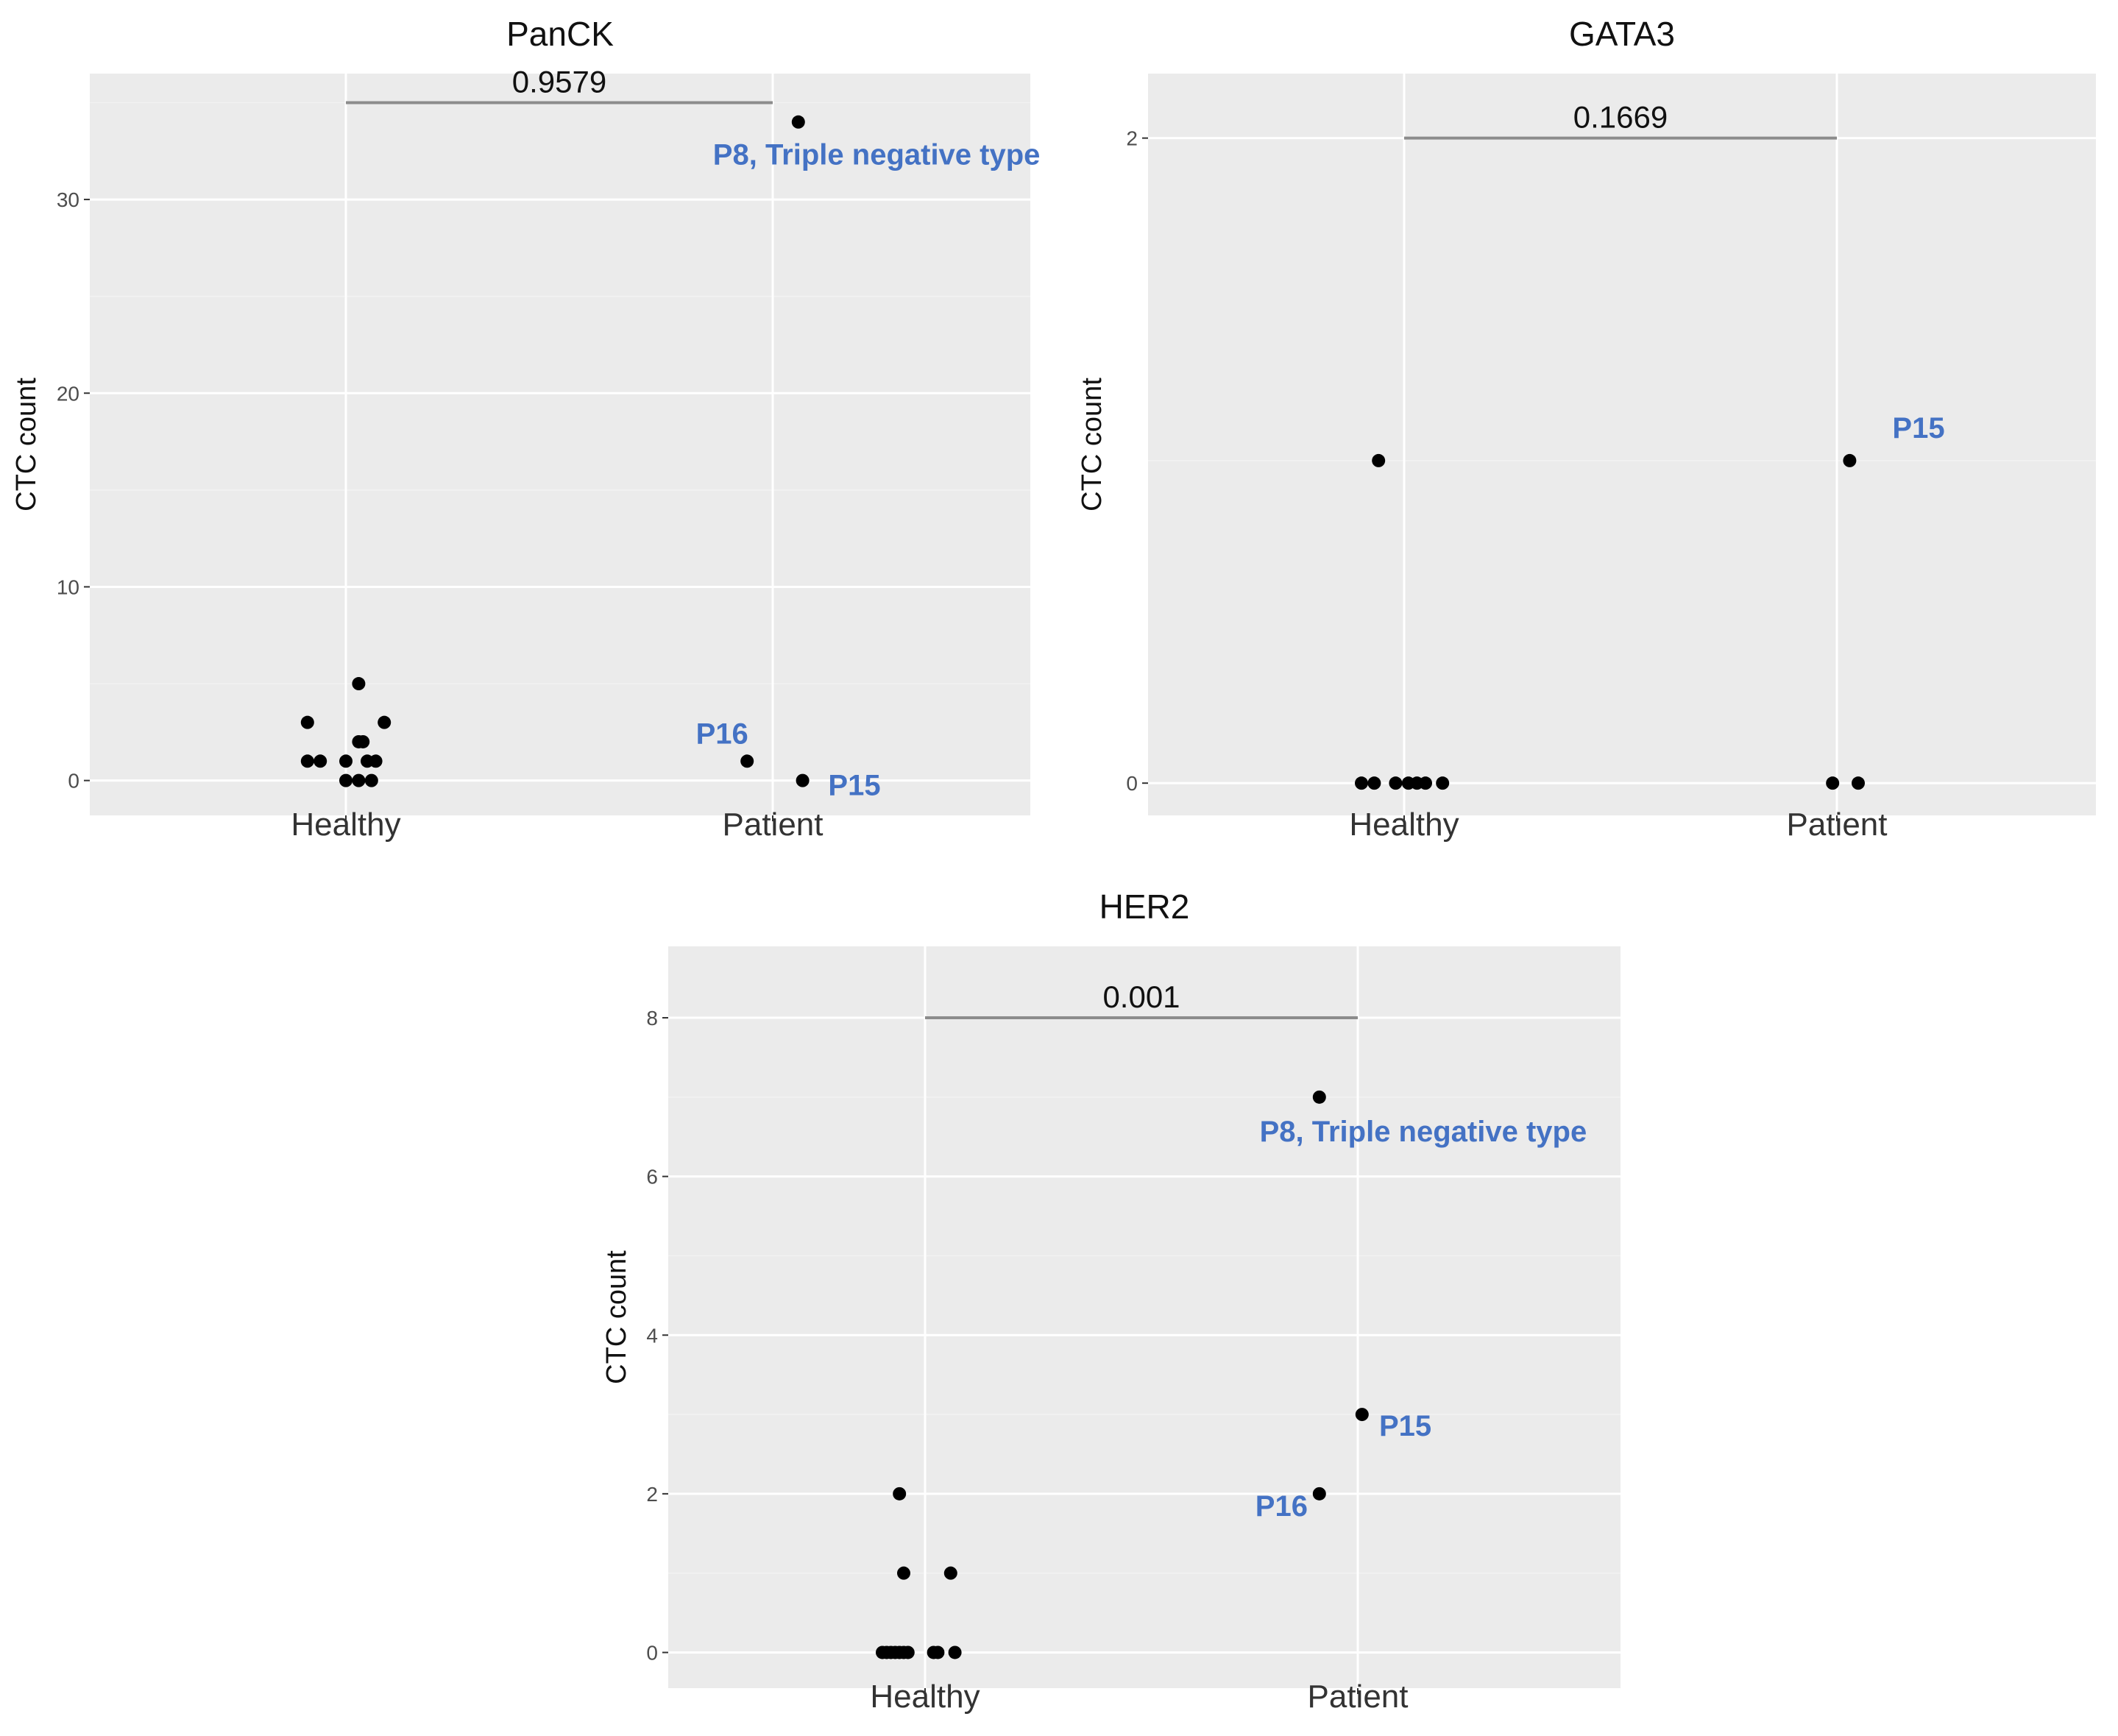  I want to click on y-tick-label: 10, so click(68, 586).